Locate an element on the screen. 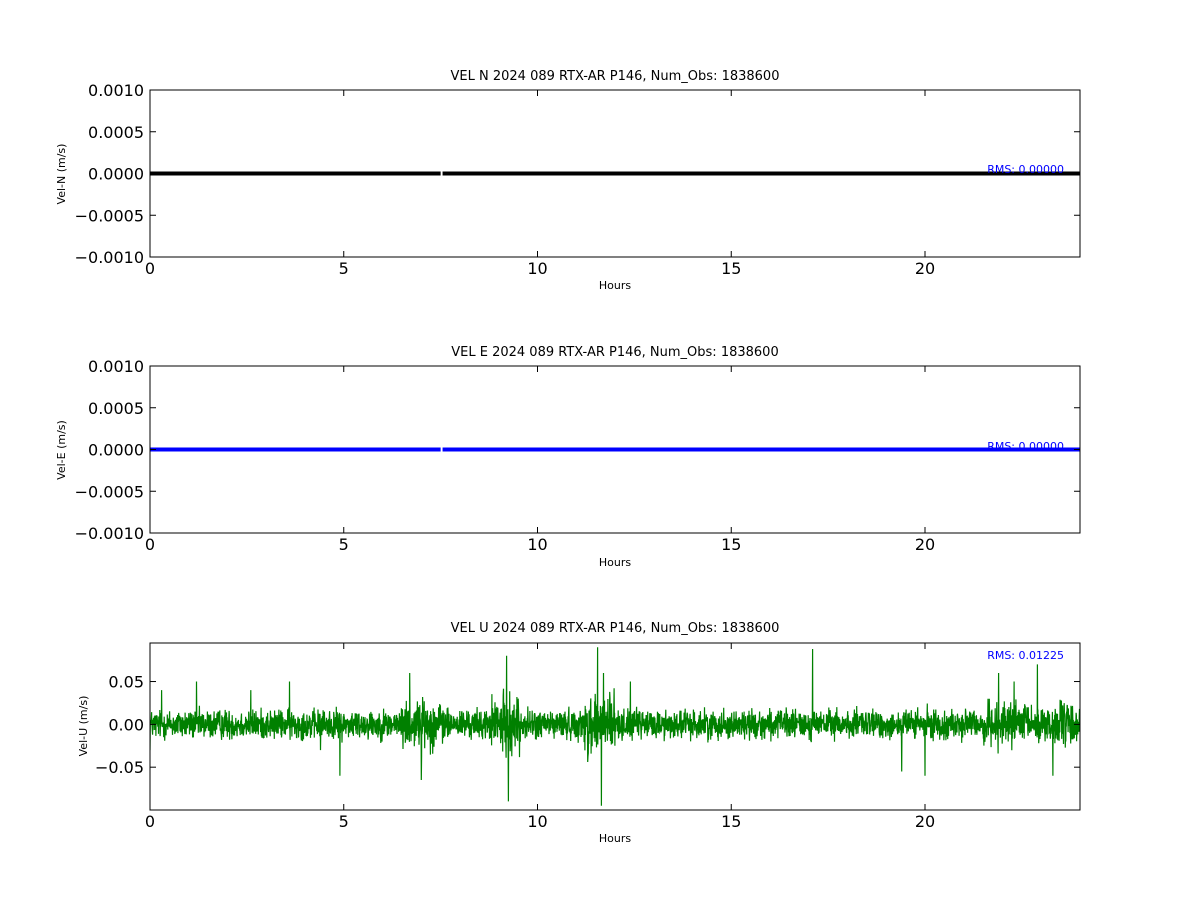 Image resolution: width=1200 pixels, height=900 pixels. vel-n-x-tick-label: 15 is located at coordinates (731, 268).